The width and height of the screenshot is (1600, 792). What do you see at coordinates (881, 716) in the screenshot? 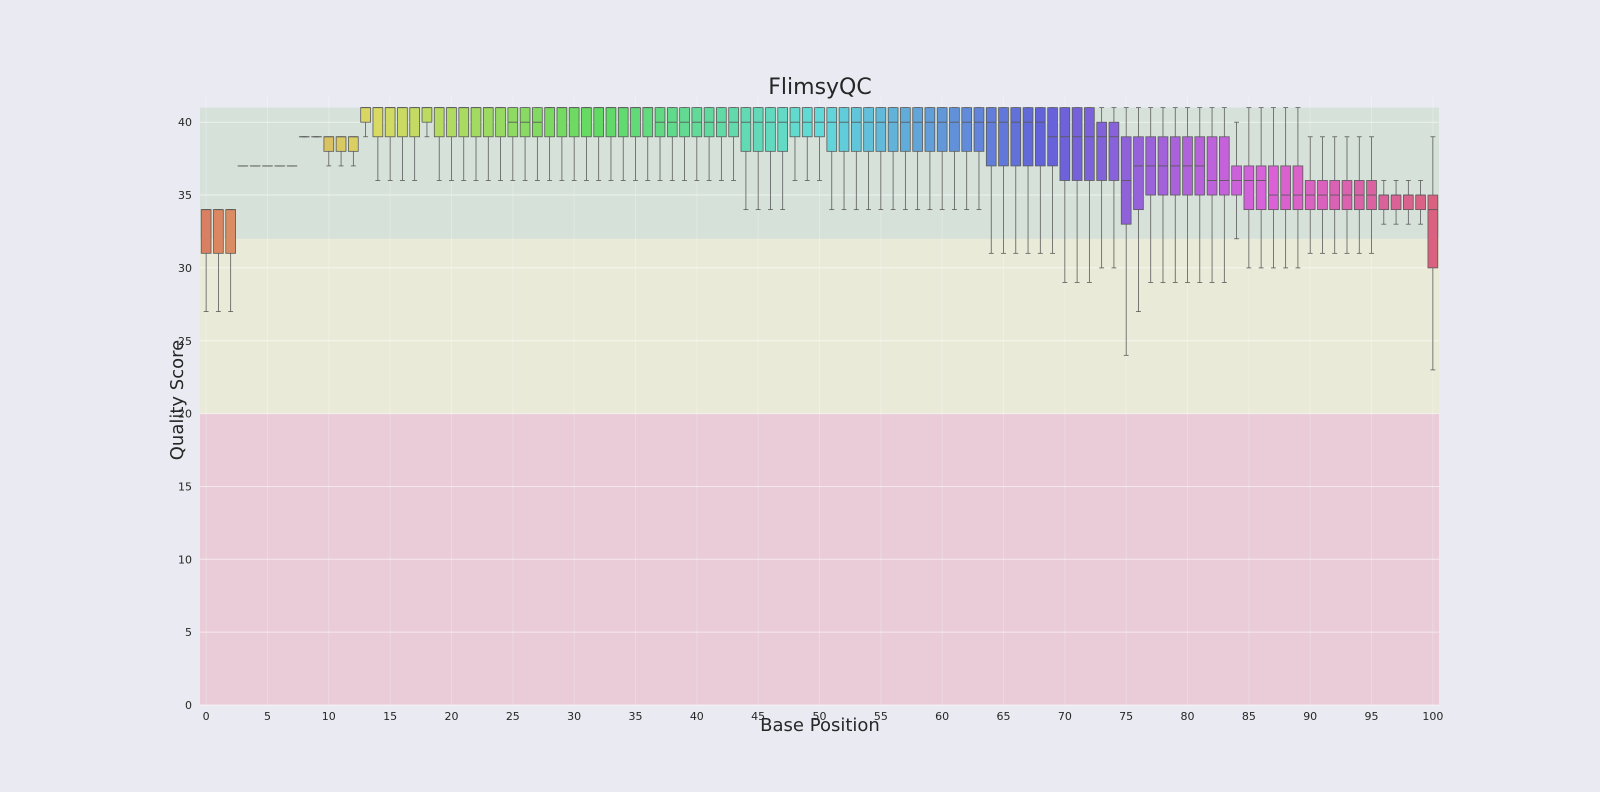
I see `x-tick-label: 55` at bounding box center [881, 716].